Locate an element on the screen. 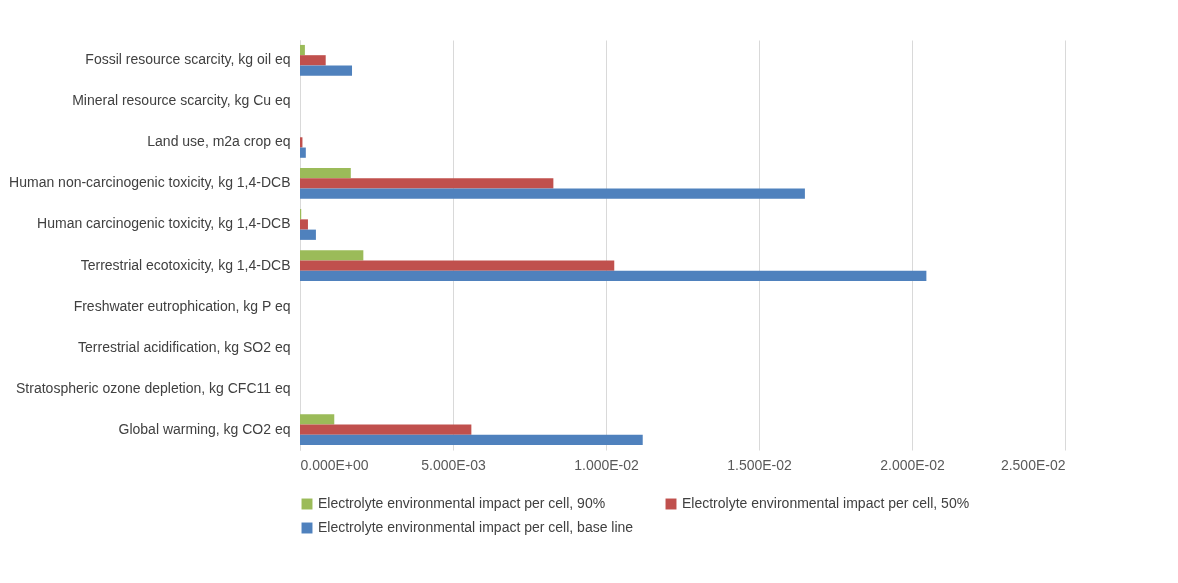 The image size is (1178, 583). y-tick-label: Terrestrial acidification, kg SO2 eq is located at coordinates (184, 346).